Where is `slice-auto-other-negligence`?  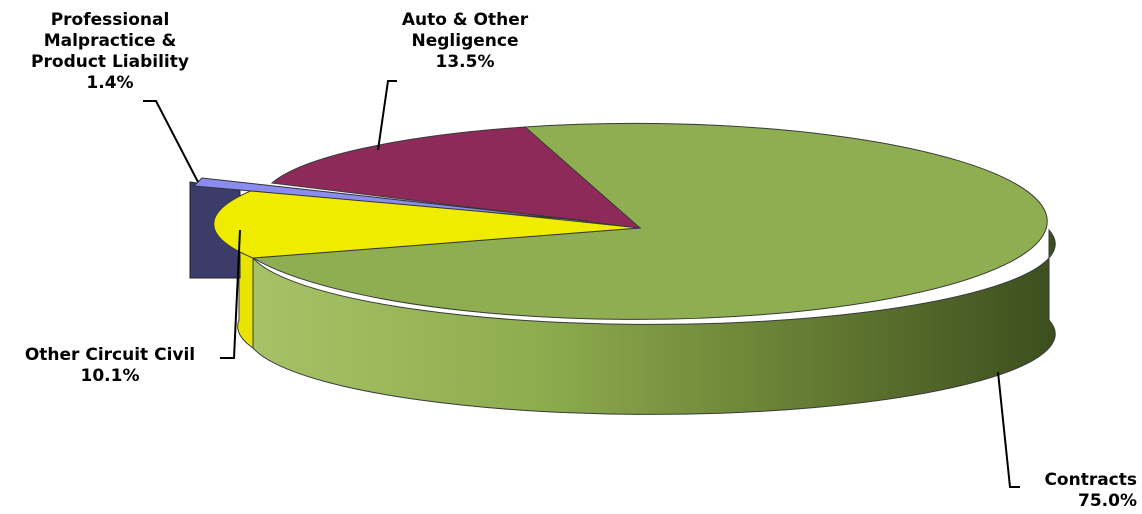 slice-auto-other-negligence is located at coordinates (456, 177).